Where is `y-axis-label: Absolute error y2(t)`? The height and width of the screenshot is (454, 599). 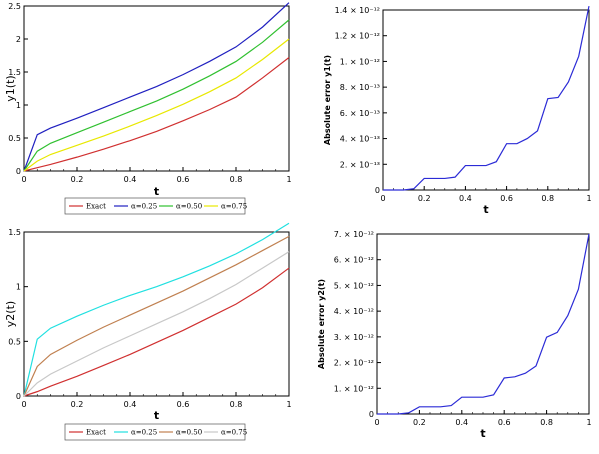
y-axis-label: Absolute error y2(t) is located at coordinates (321, 324).